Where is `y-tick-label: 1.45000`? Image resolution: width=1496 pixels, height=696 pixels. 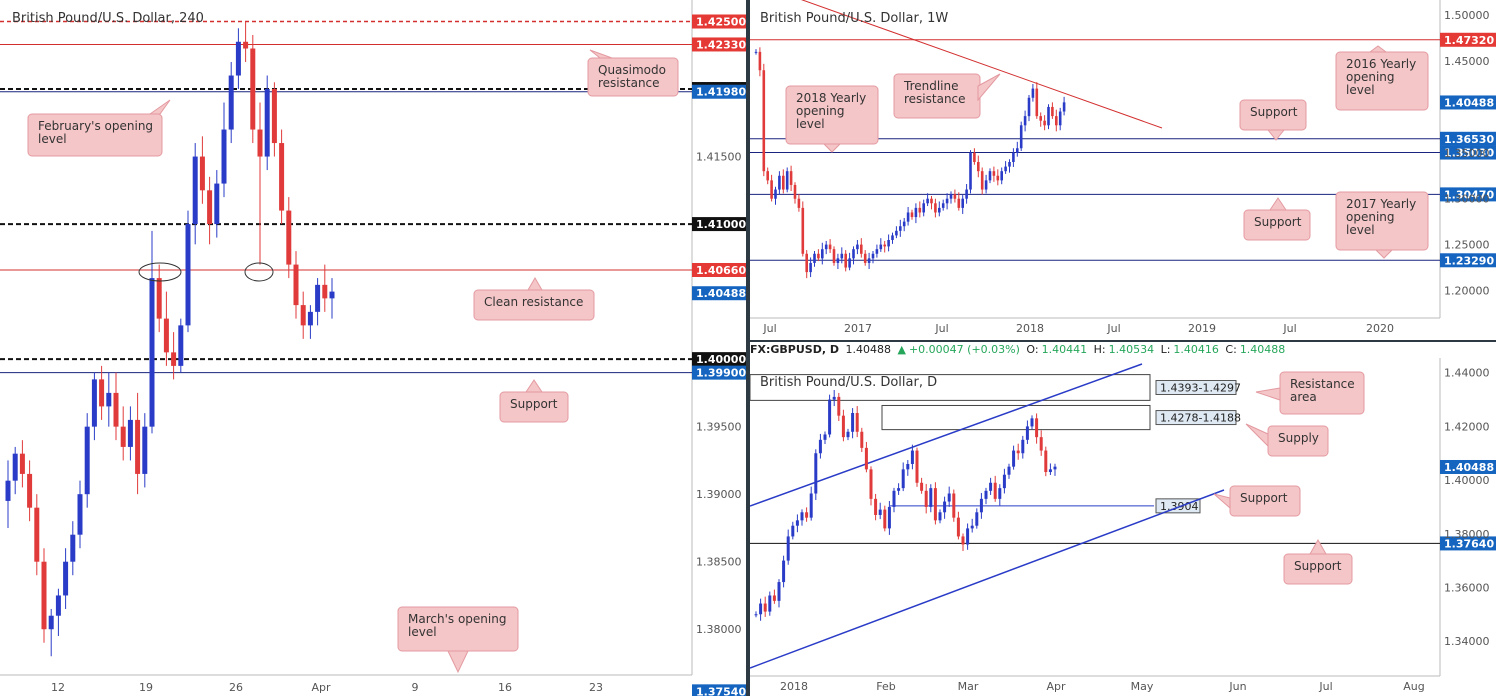 y-tick-label: 1.45000 is located at coordinates (1467, 61).